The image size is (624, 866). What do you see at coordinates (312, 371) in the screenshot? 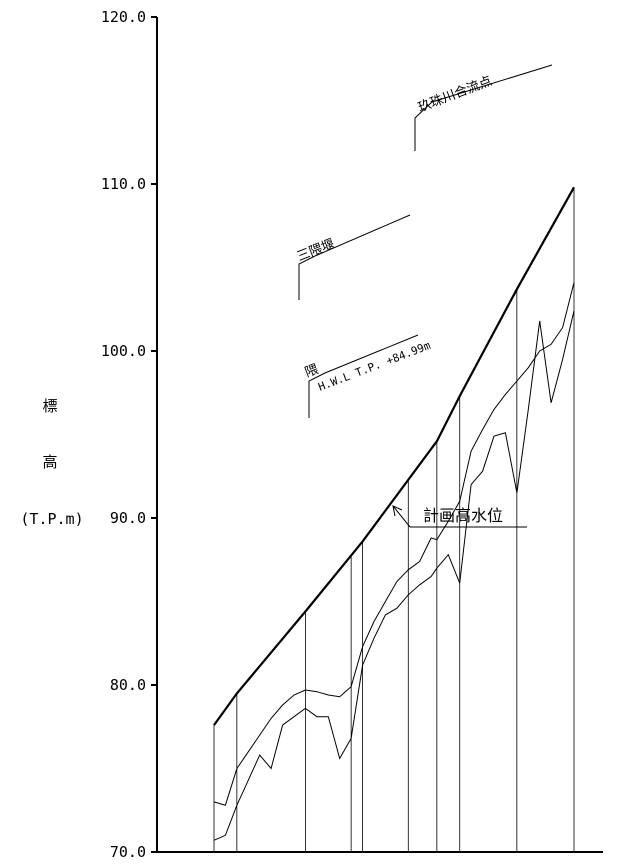
I see `kuma-label: 隈` at bounding box center [312, 371].